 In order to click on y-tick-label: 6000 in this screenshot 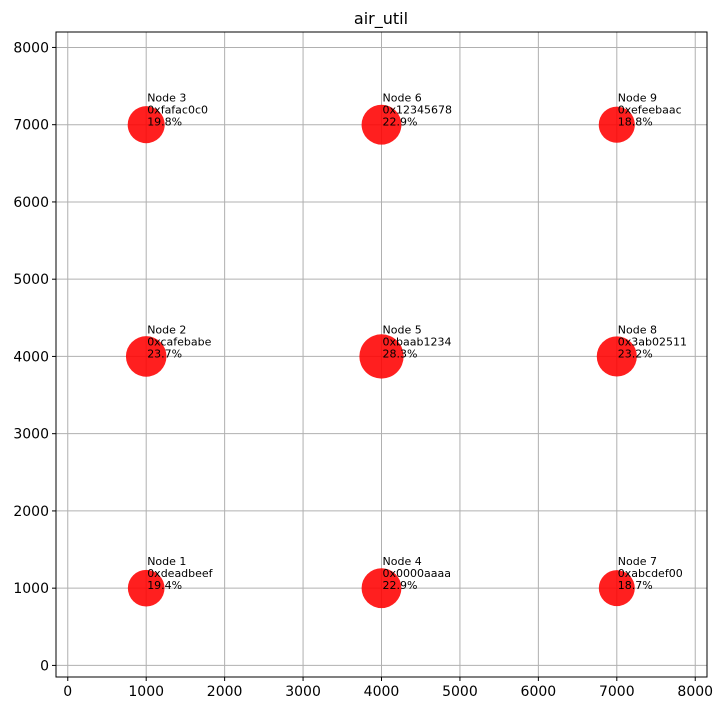, I will do `click(31, 203)`.